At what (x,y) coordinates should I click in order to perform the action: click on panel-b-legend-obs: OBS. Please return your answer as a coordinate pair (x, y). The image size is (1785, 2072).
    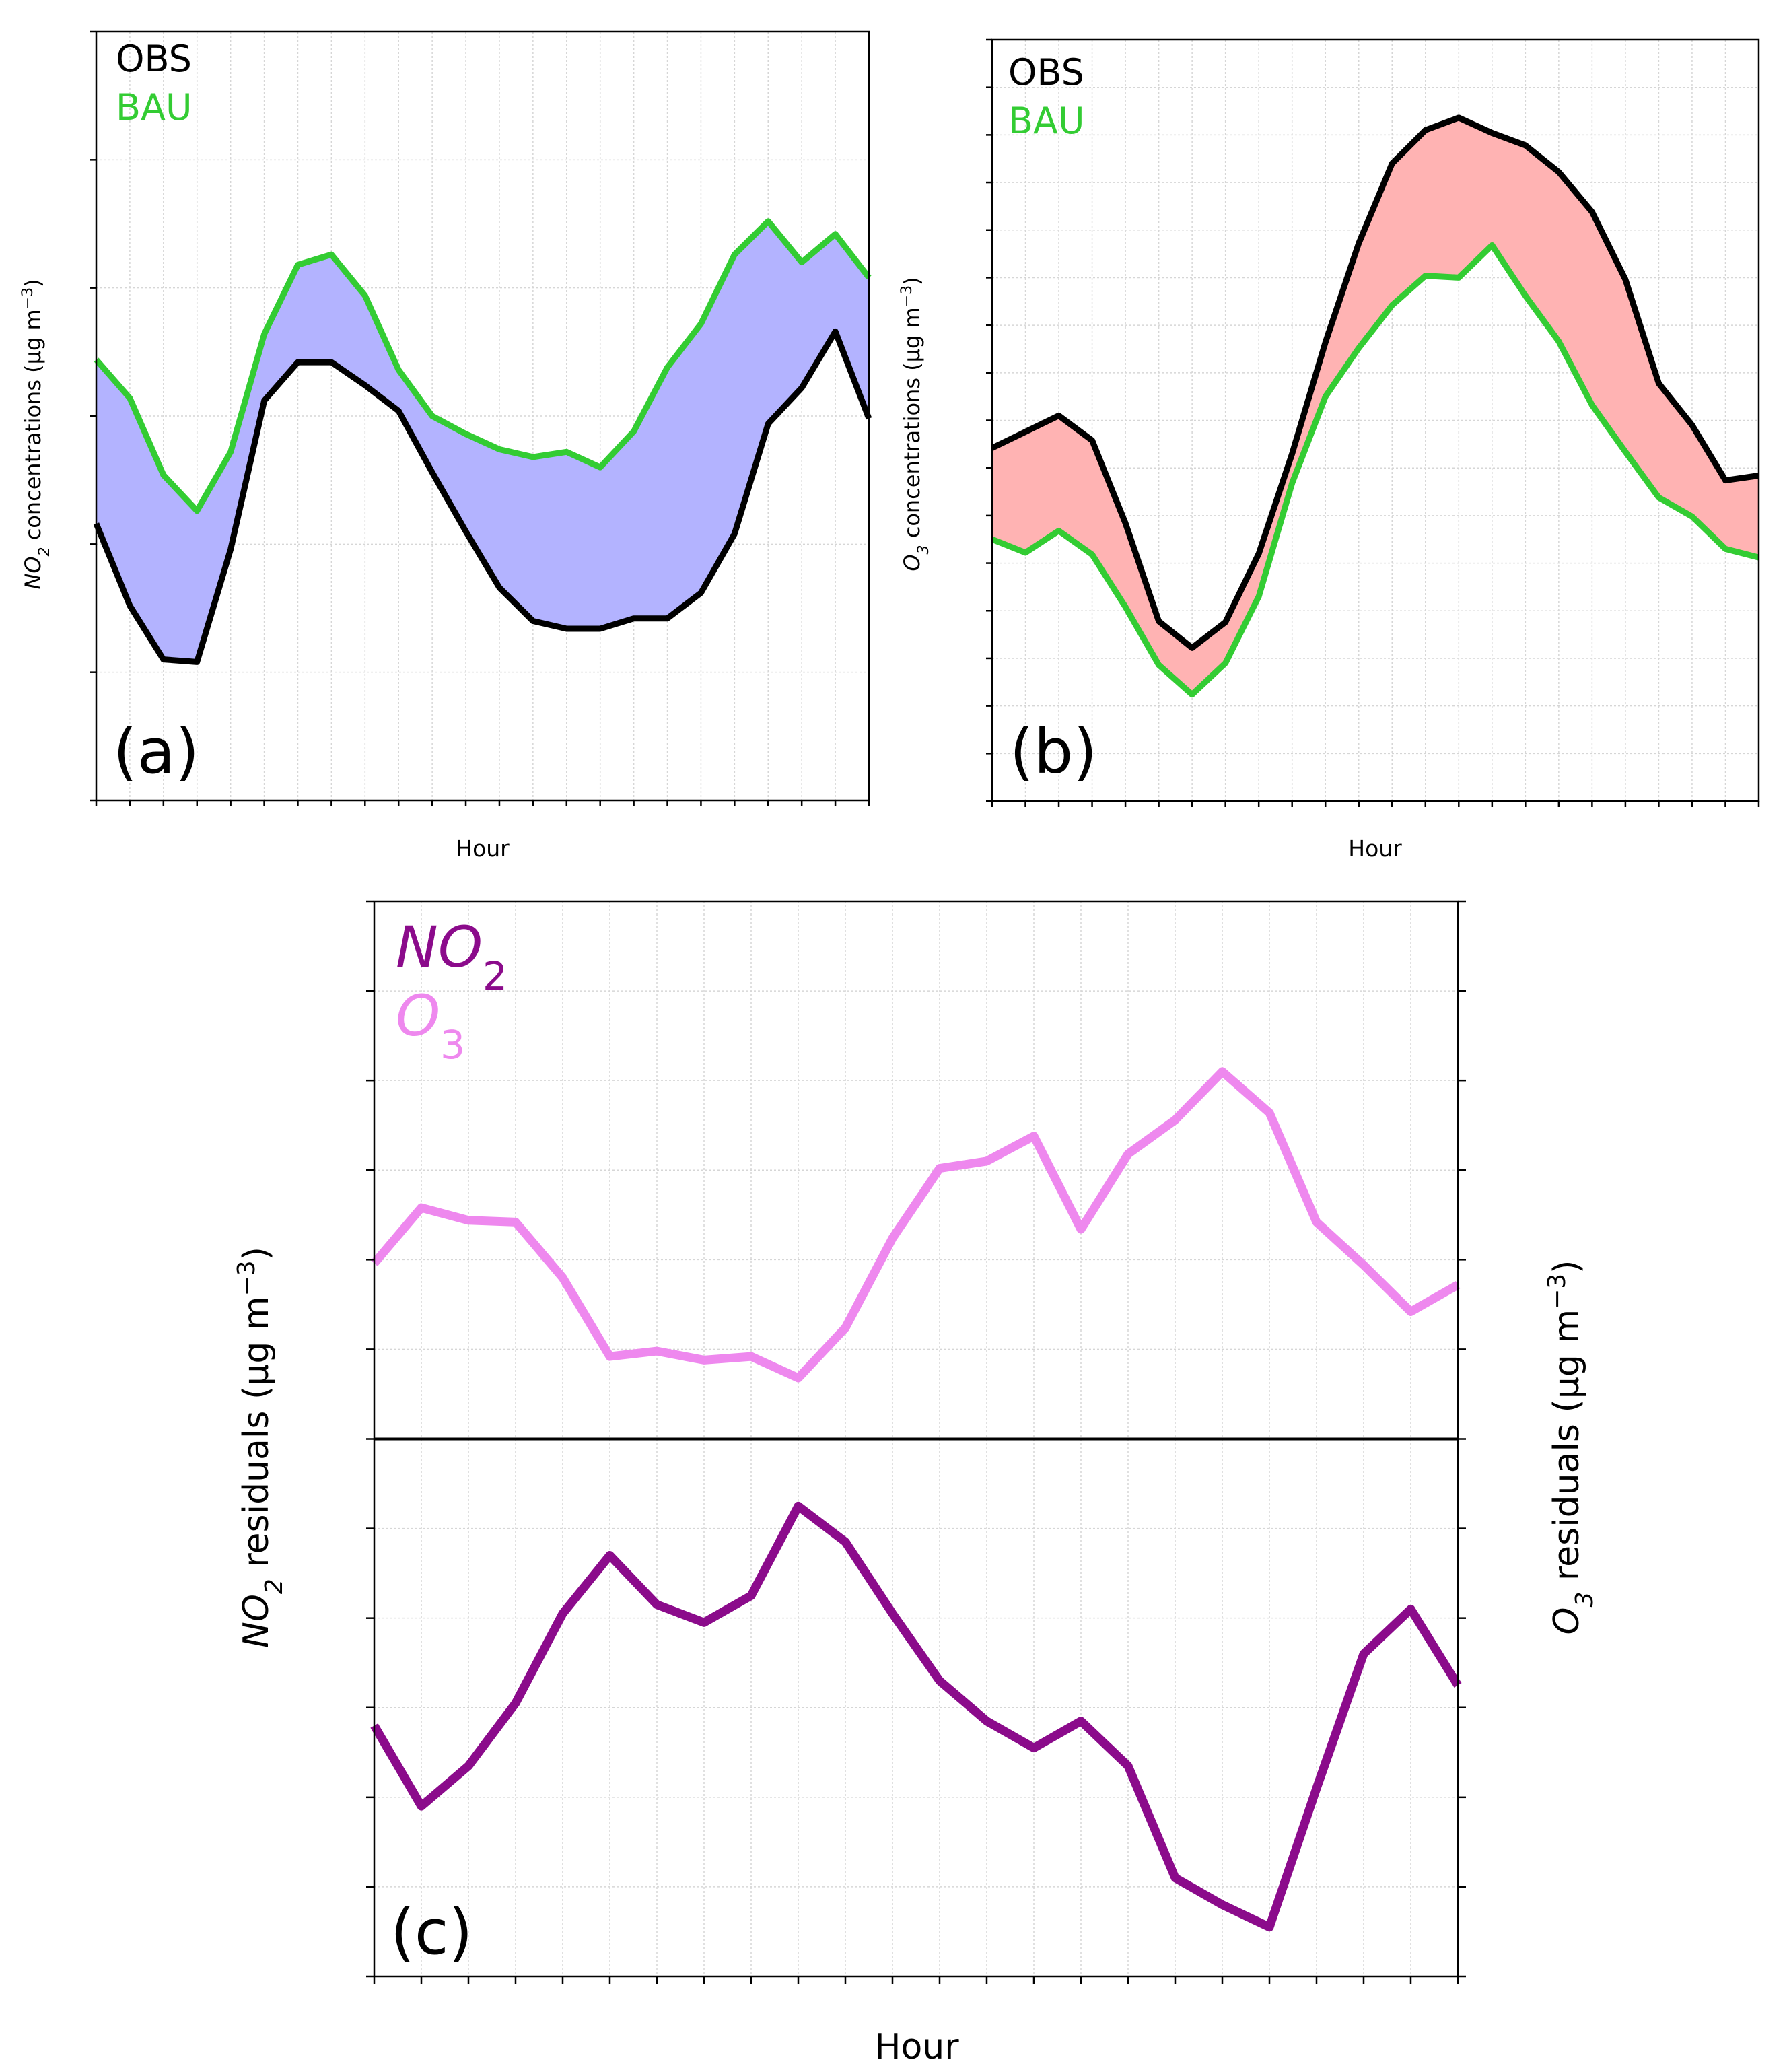
    Looking at the image, I should click on (1046, 72).